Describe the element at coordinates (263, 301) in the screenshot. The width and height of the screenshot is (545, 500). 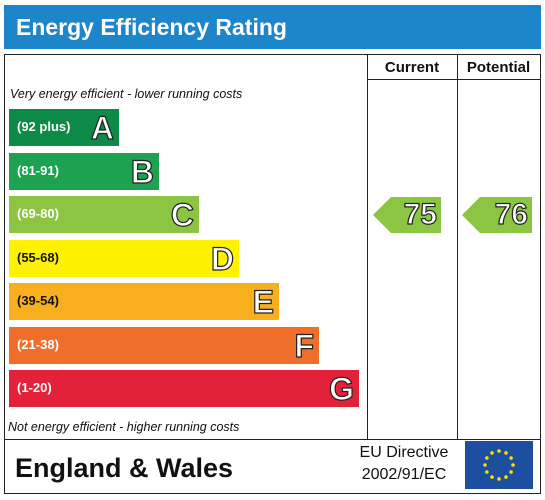
I see `band-letter: E` at that location.